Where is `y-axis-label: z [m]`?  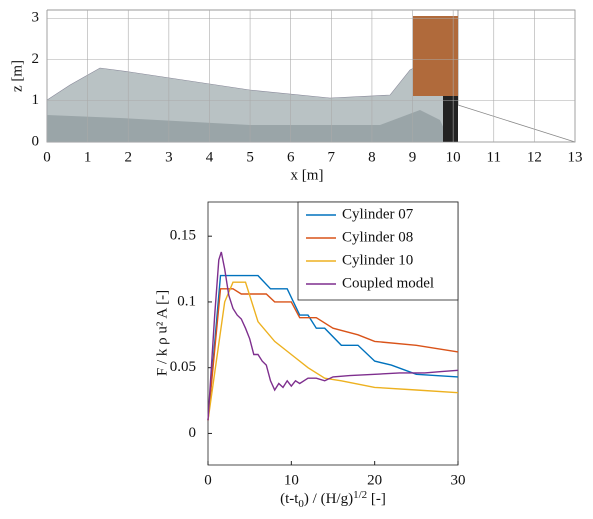 y-axis-label: z [m] is located at coordinates (17, 76).